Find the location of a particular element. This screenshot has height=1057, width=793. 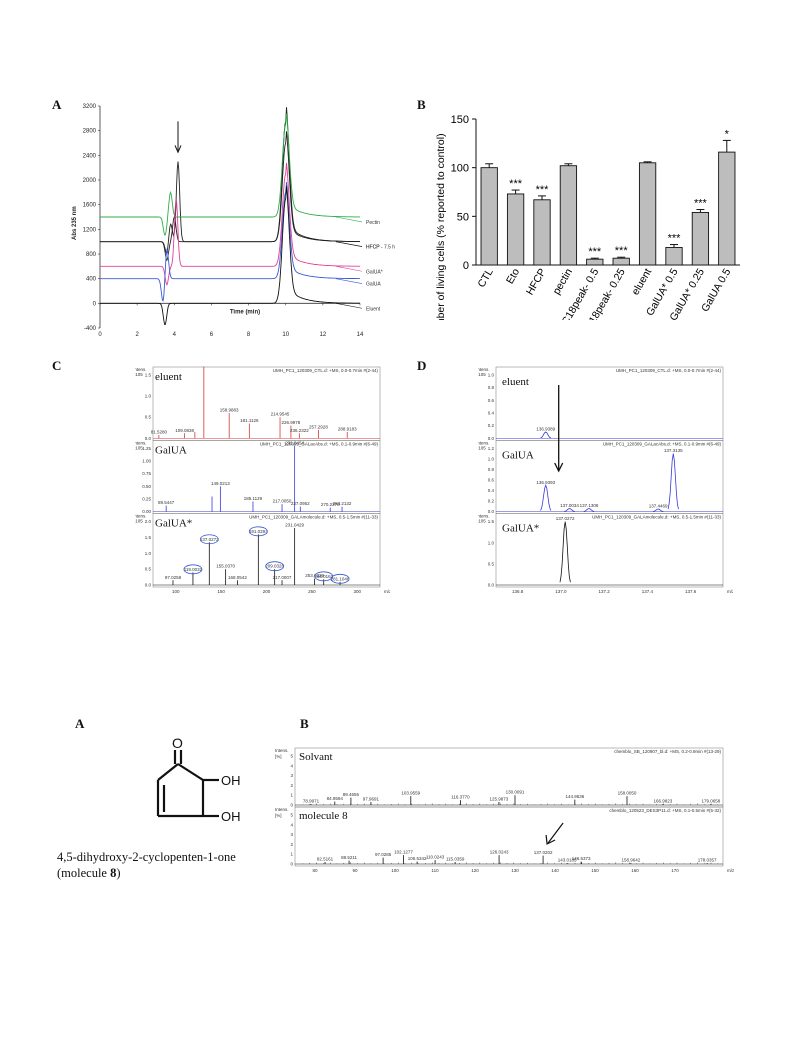

y-tick-label: 3200 is located at coordinates (90, 107).